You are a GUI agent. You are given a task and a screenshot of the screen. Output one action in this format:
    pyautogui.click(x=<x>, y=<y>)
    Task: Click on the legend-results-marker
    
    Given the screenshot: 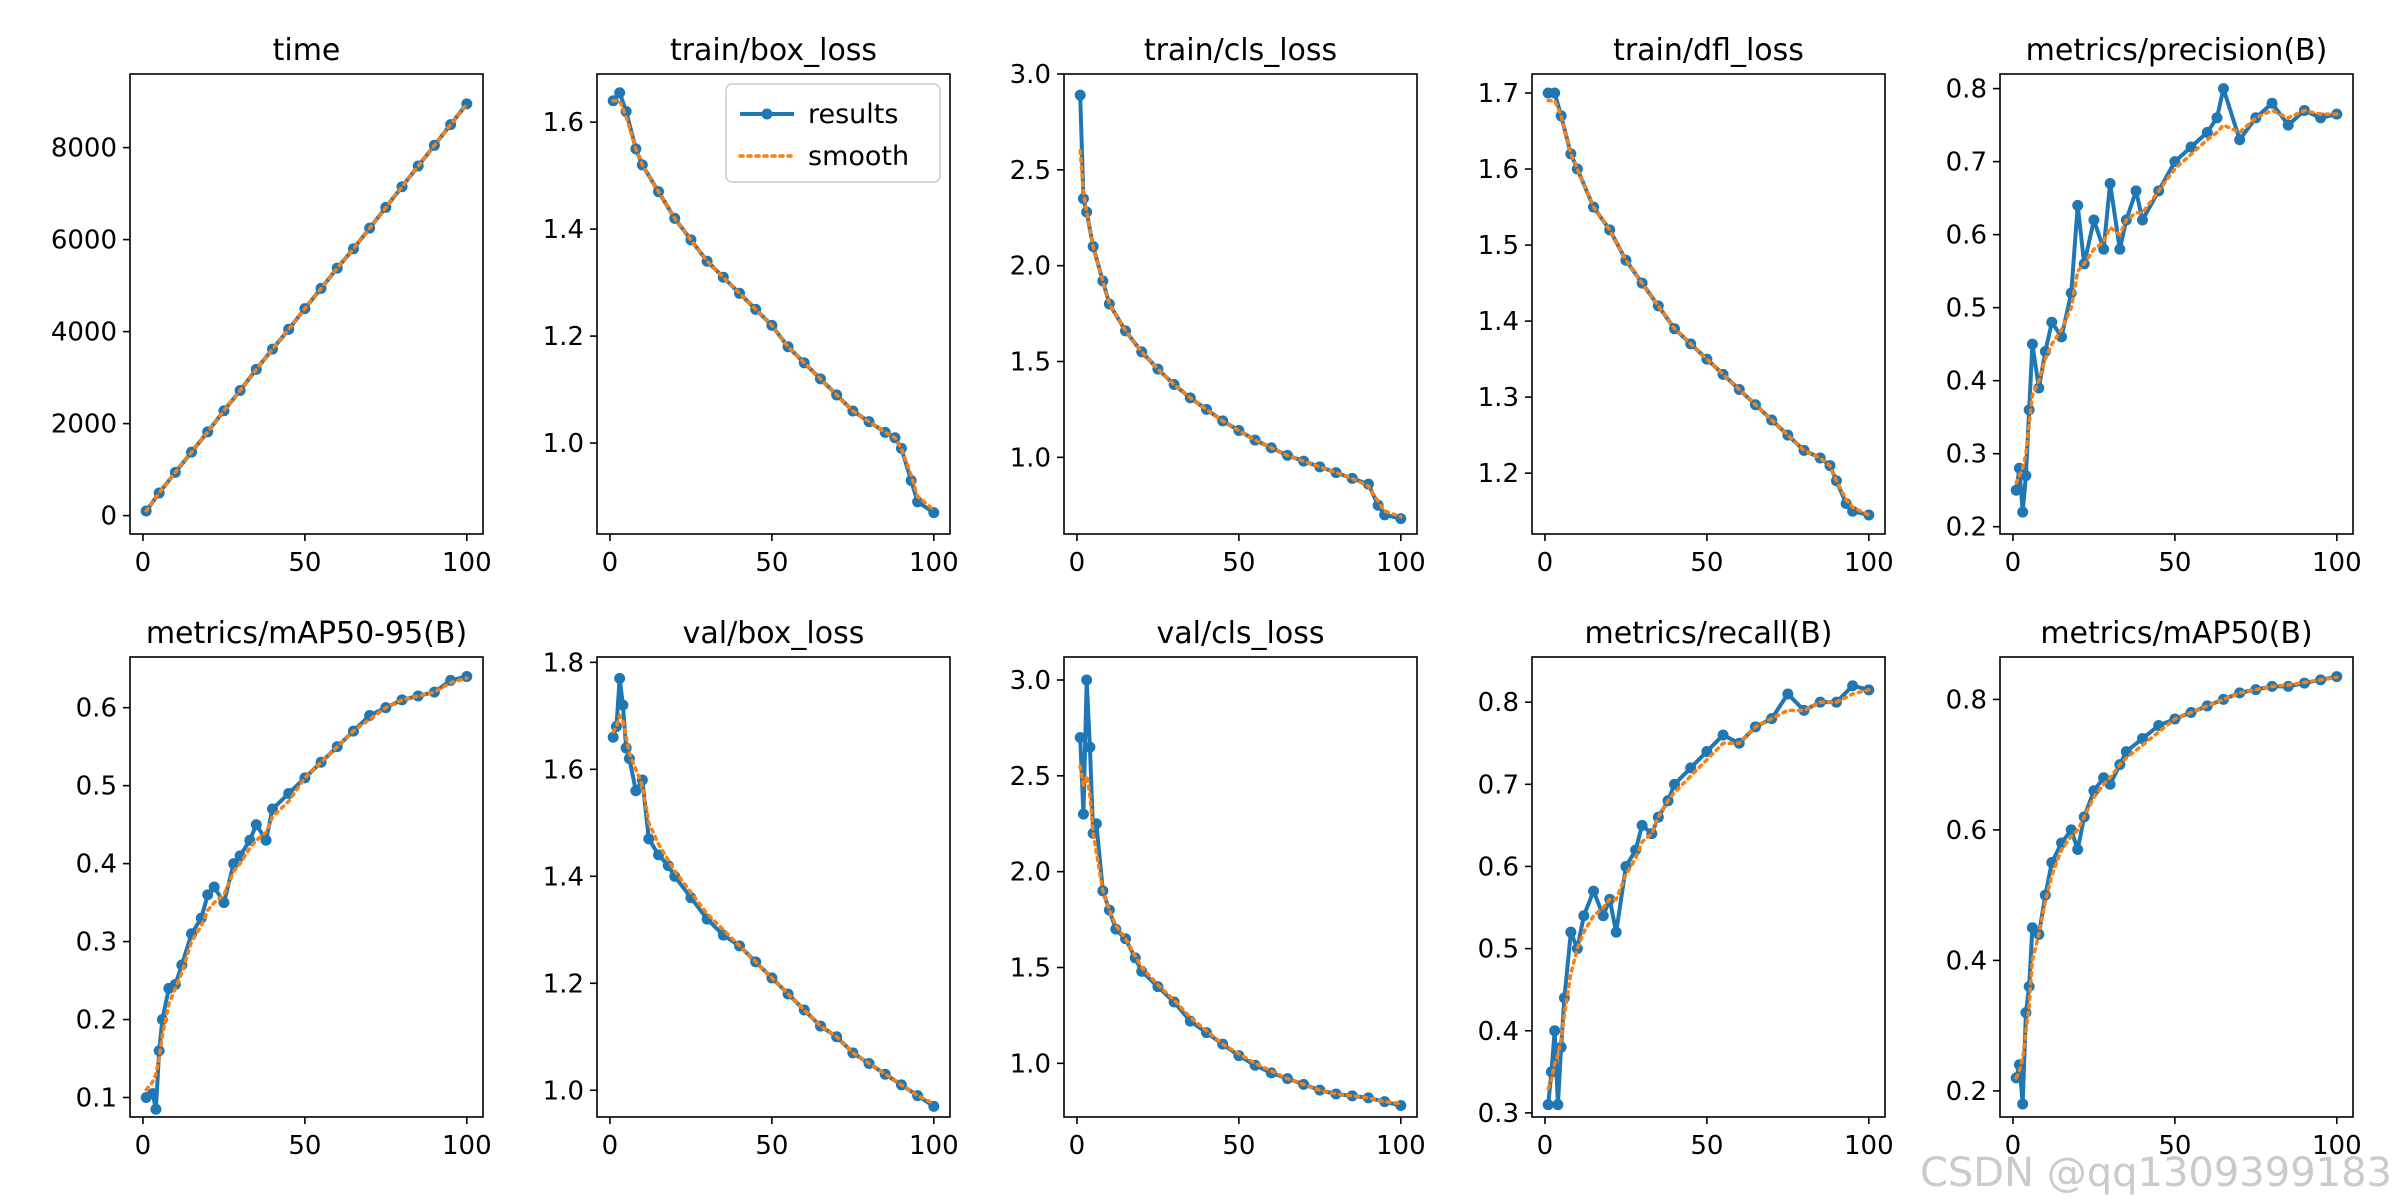 What is the action you would take?
    pyautogui.click(x=767, y=114)
    